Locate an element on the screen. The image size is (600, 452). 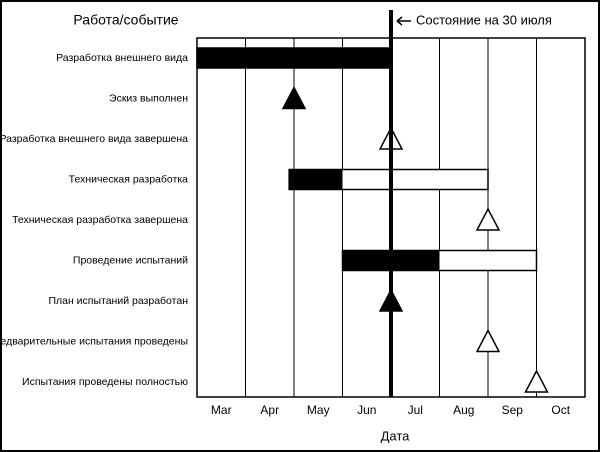
row-label: Техническая разработка завершена is located at coordinates (100, 220).